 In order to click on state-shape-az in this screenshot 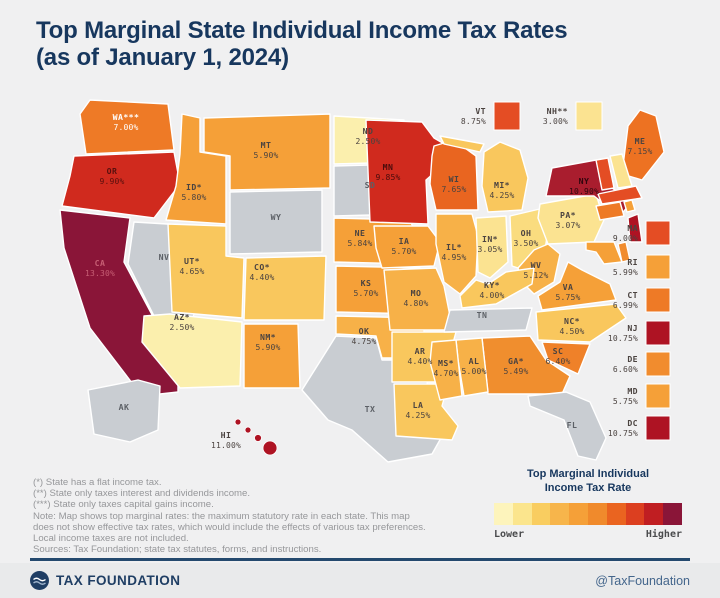, I will do `click(192, 351)`.